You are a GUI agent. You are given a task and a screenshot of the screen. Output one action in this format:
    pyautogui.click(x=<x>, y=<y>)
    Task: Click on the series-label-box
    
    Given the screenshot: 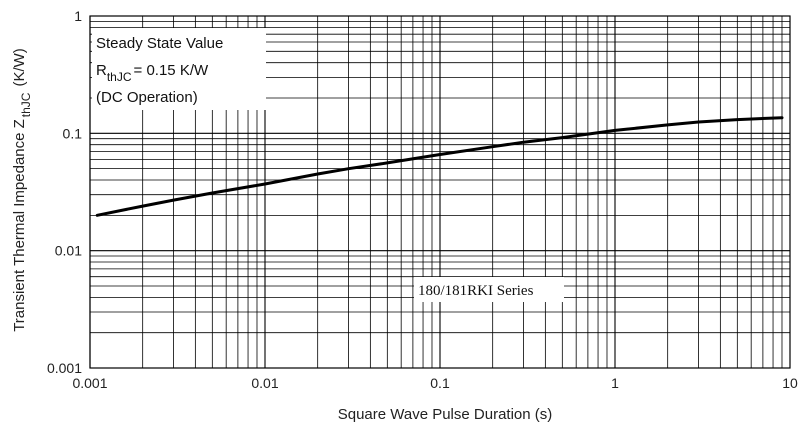 What is the action you would take?
    pyautogui.click(x=489, y=289)
    